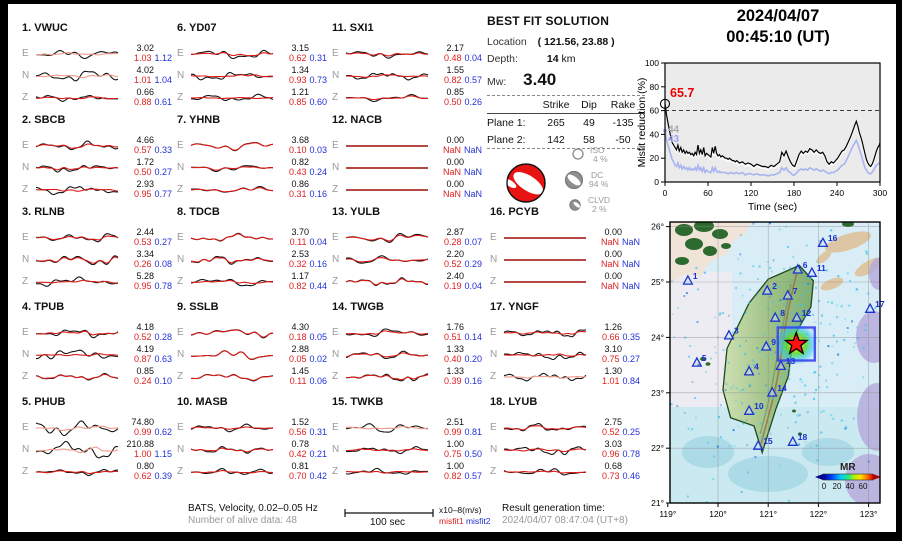 The image size is (902, 541). I want to click on best-misfit-annotation: 65.7, so click(682, 93).